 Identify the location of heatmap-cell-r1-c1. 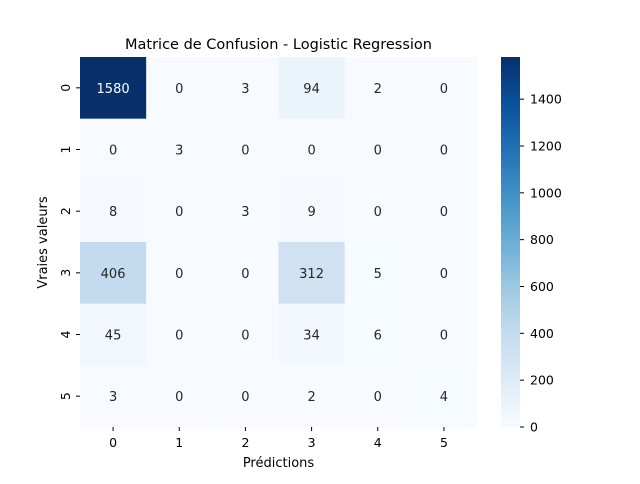
(179, 149).